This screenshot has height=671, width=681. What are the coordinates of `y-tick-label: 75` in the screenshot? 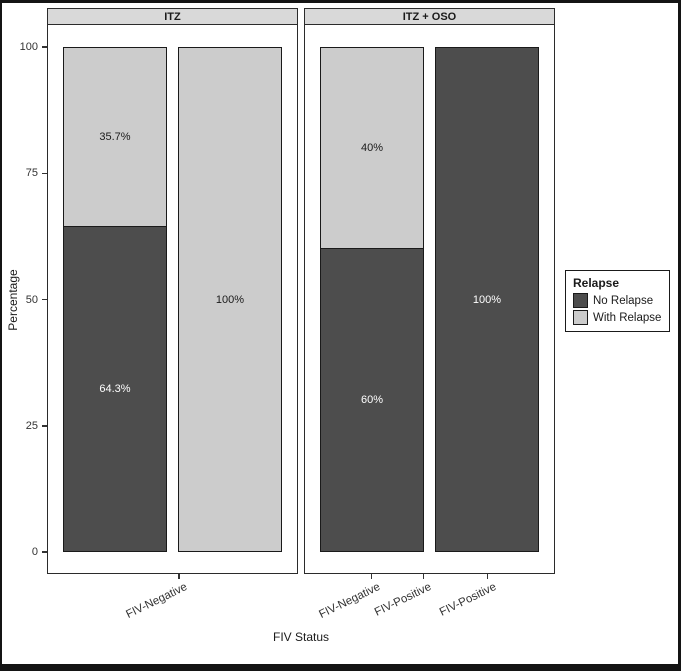 It's located at (31, 173).